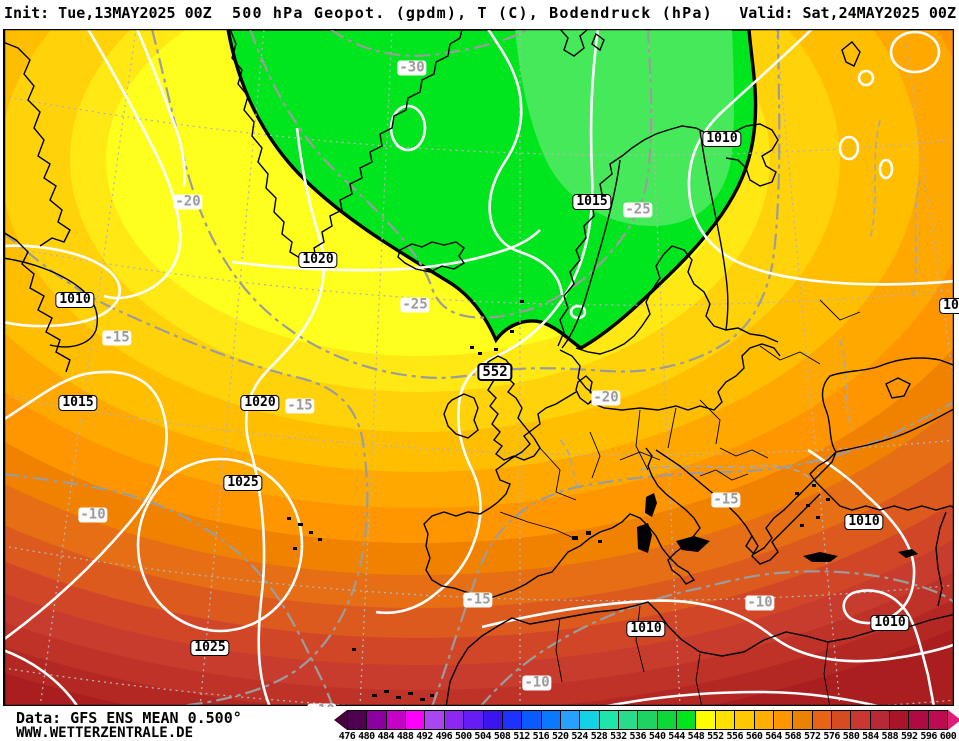 Image resolution: width=959 pixels, height=741 pixels. Describe the element at coordinates (851, 736) in the screenshot. I see `colorbar-tick-label: 580` at that location.